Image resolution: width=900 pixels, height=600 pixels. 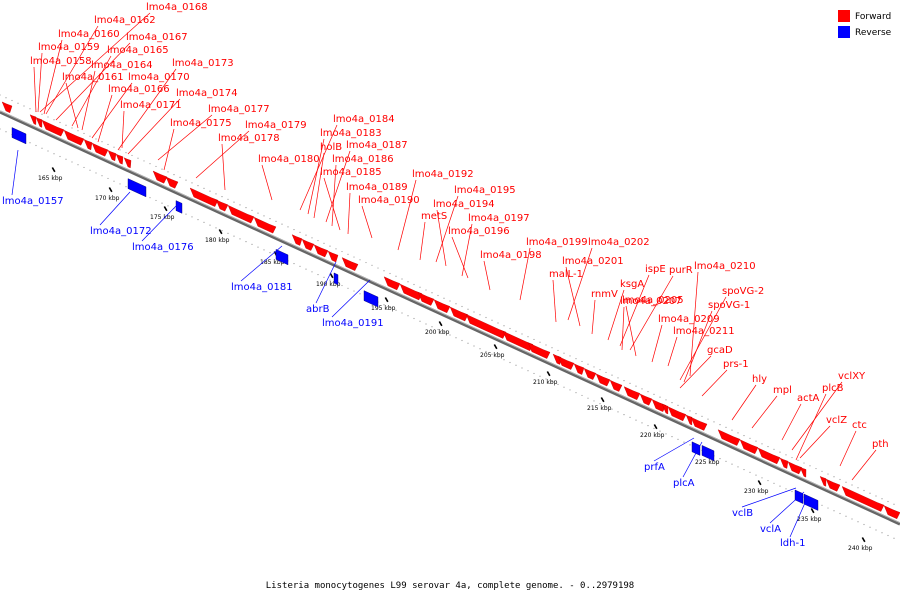 I want to click on tick-mark, so click(x=495, y=347).